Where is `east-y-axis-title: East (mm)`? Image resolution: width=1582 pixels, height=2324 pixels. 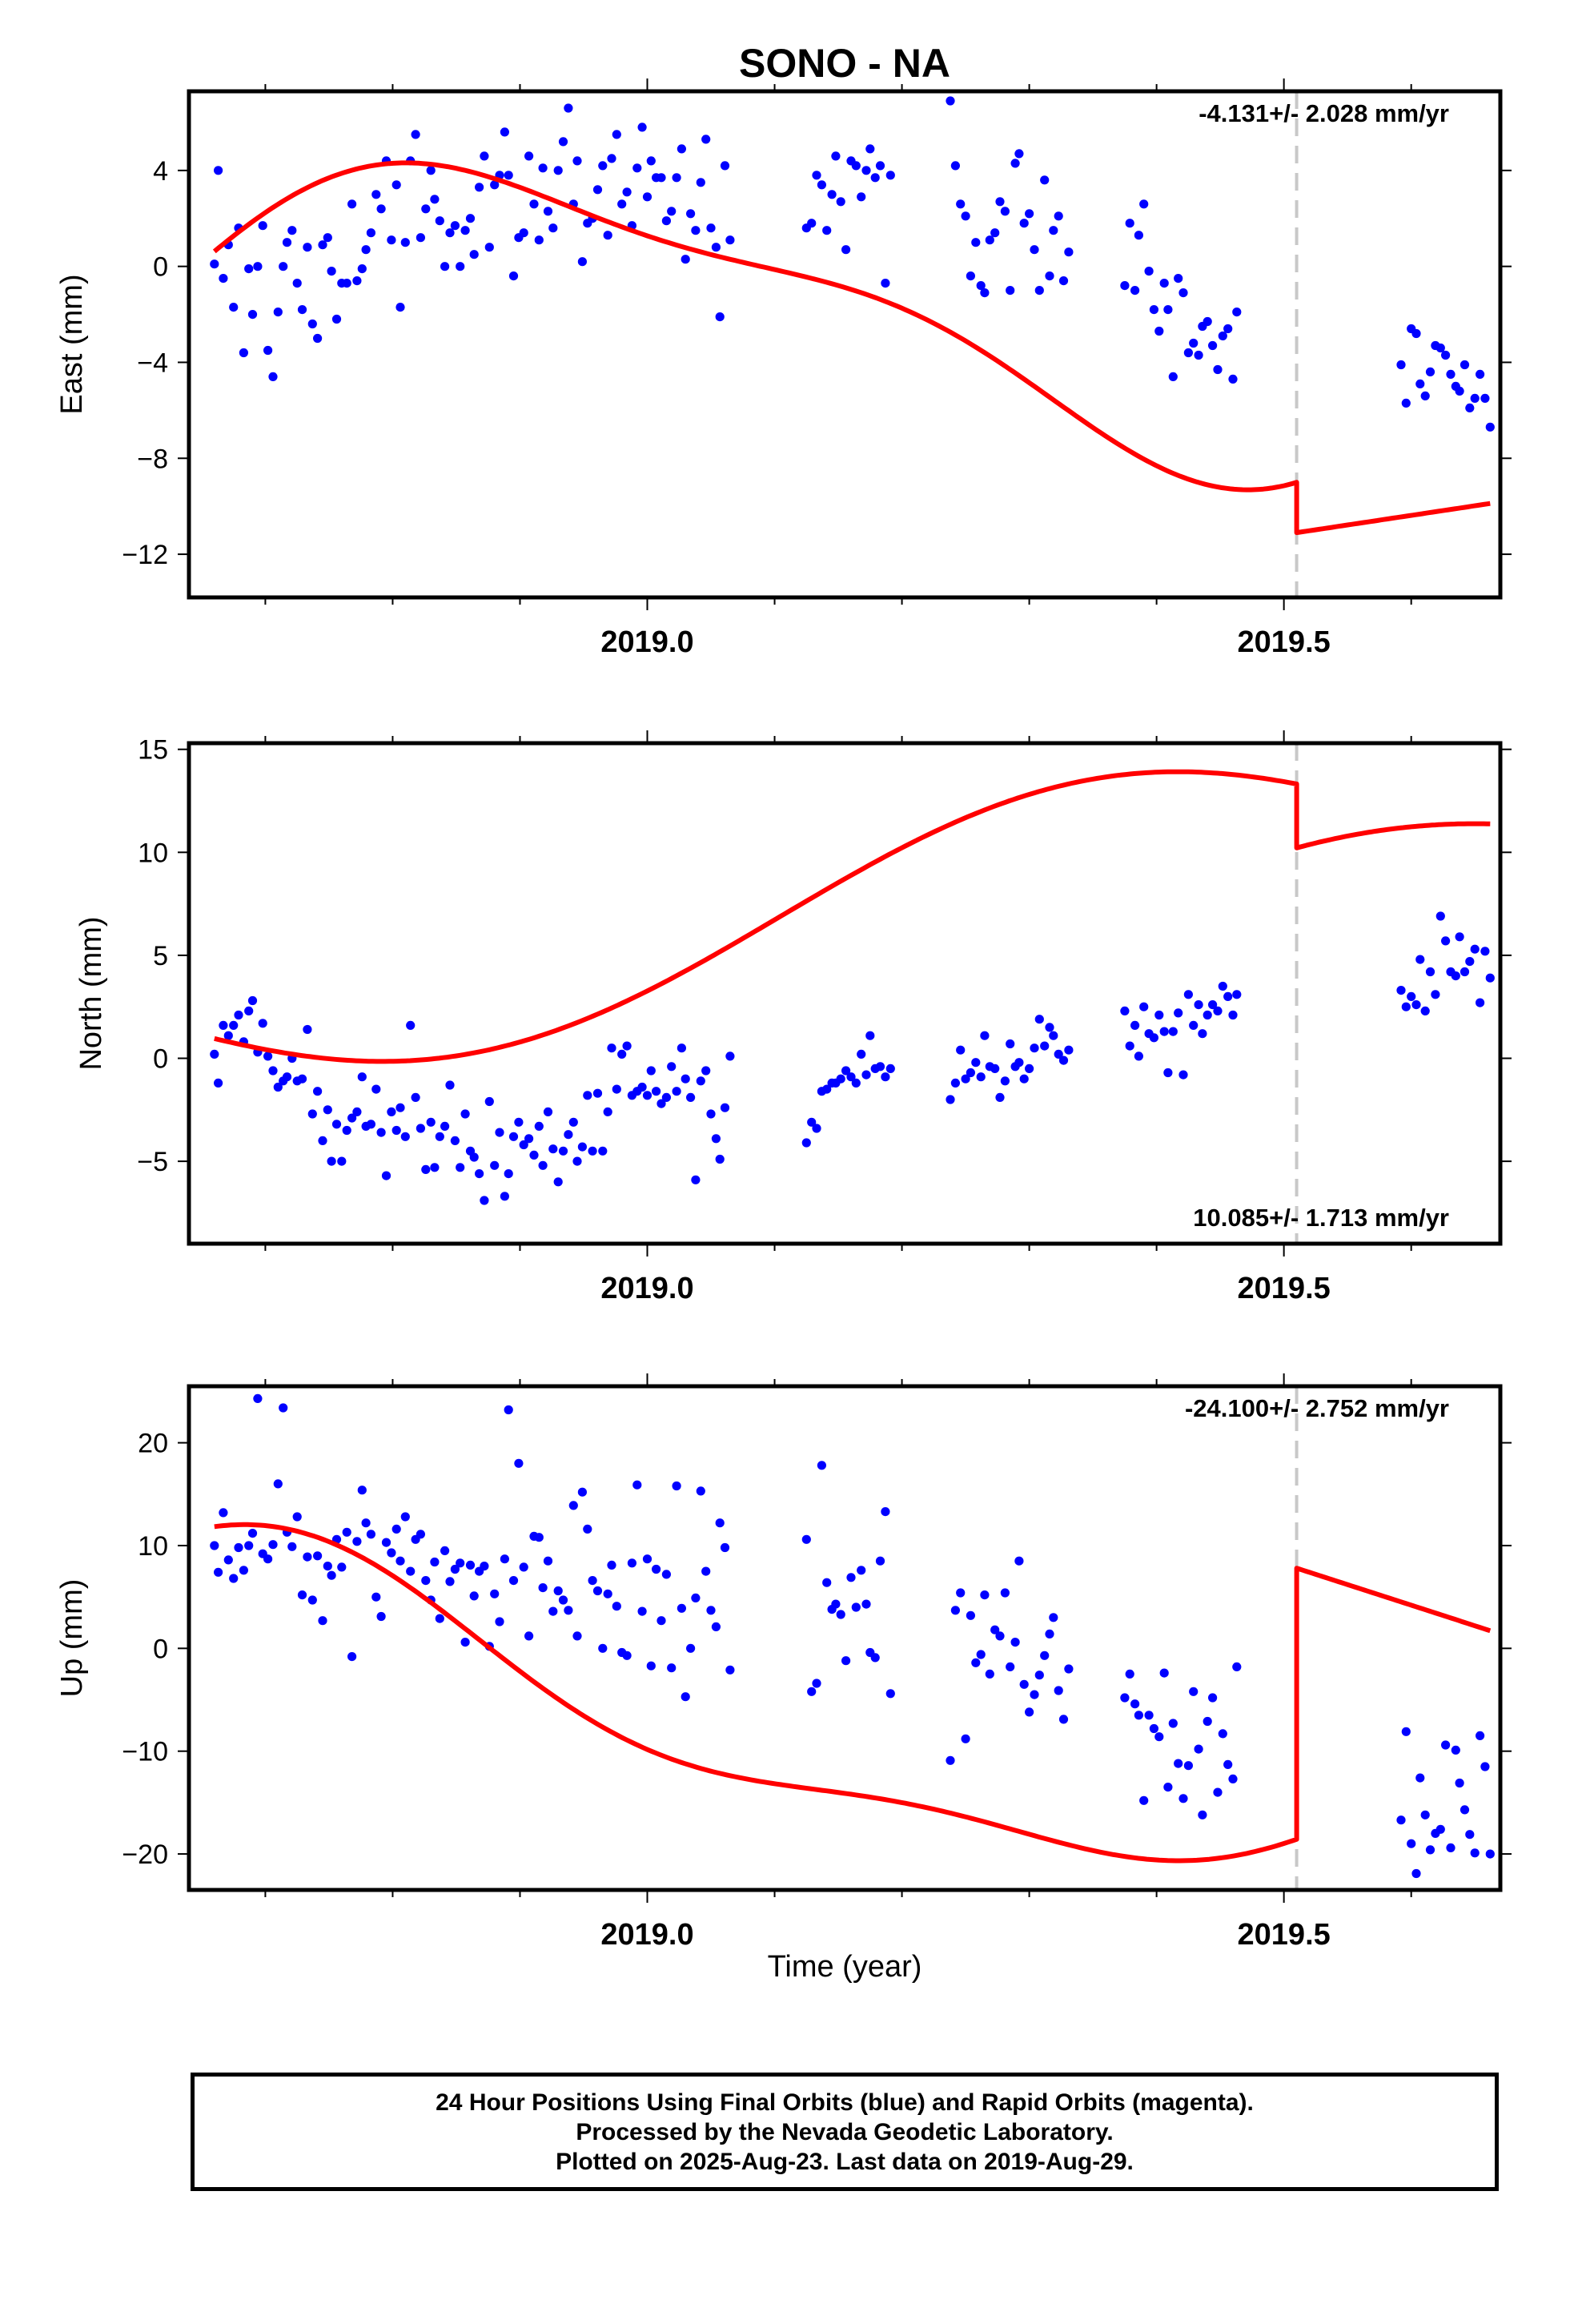 east-y-axis-title: East (mm) is located at coordinates (72, 344).